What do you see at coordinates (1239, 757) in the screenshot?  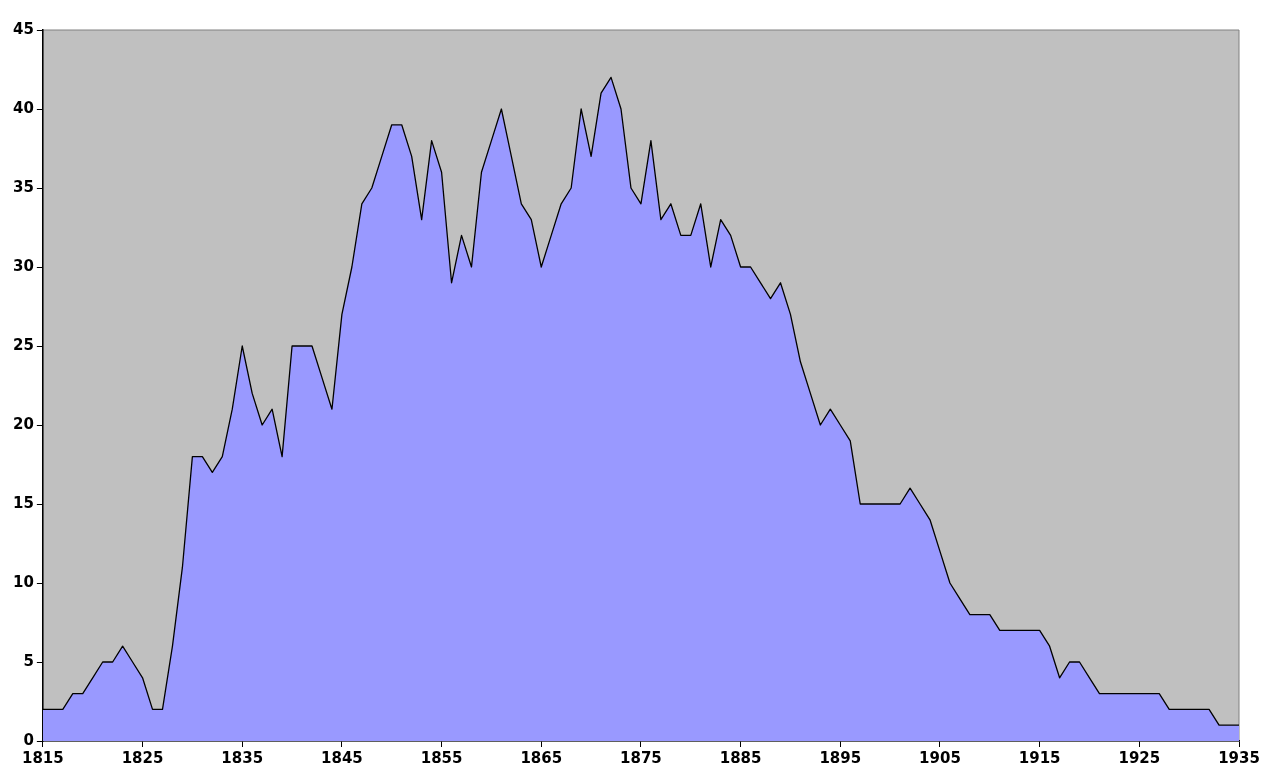 I see `x-tick-label: 1935` at bounding box center [1239, 757].